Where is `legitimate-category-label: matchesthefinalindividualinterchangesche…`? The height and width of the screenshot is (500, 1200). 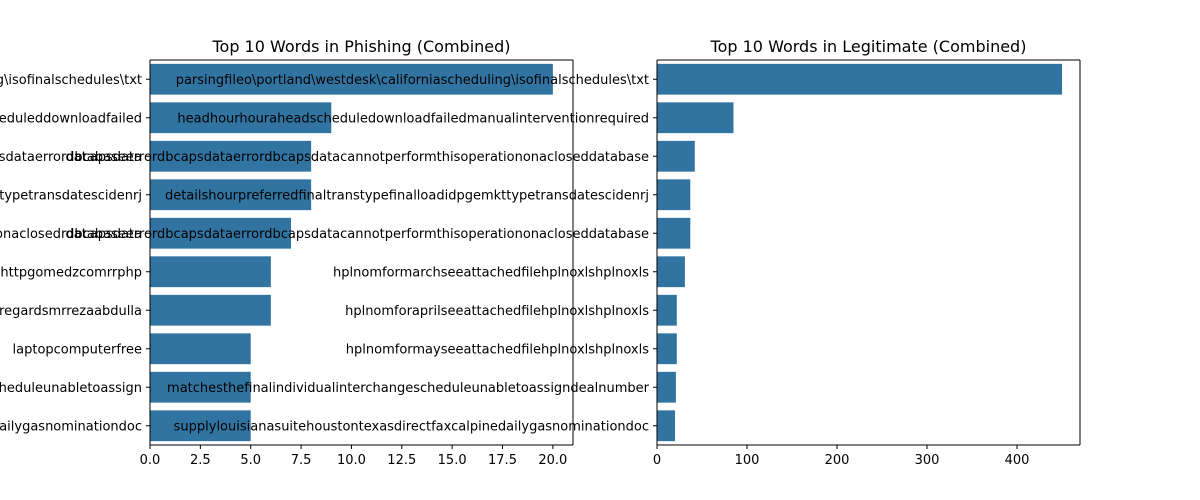
legitimate-category-label: matchesthefinalindividualinterchangesche… is located at coordinates (408, 388).